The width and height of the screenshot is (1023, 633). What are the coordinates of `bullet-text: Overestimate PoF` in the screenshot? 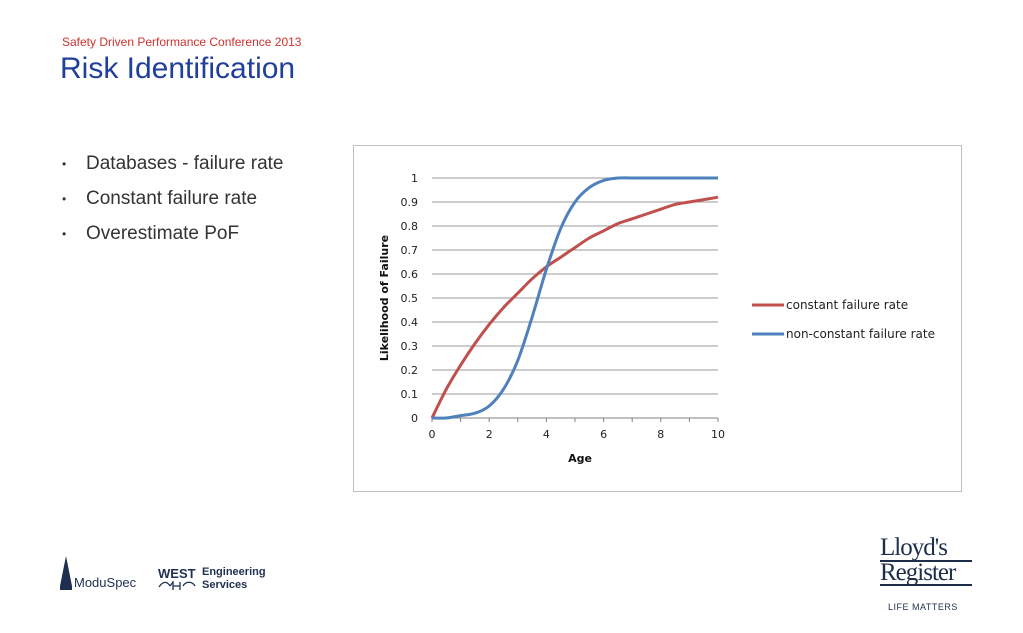 It's located at (163, 233).